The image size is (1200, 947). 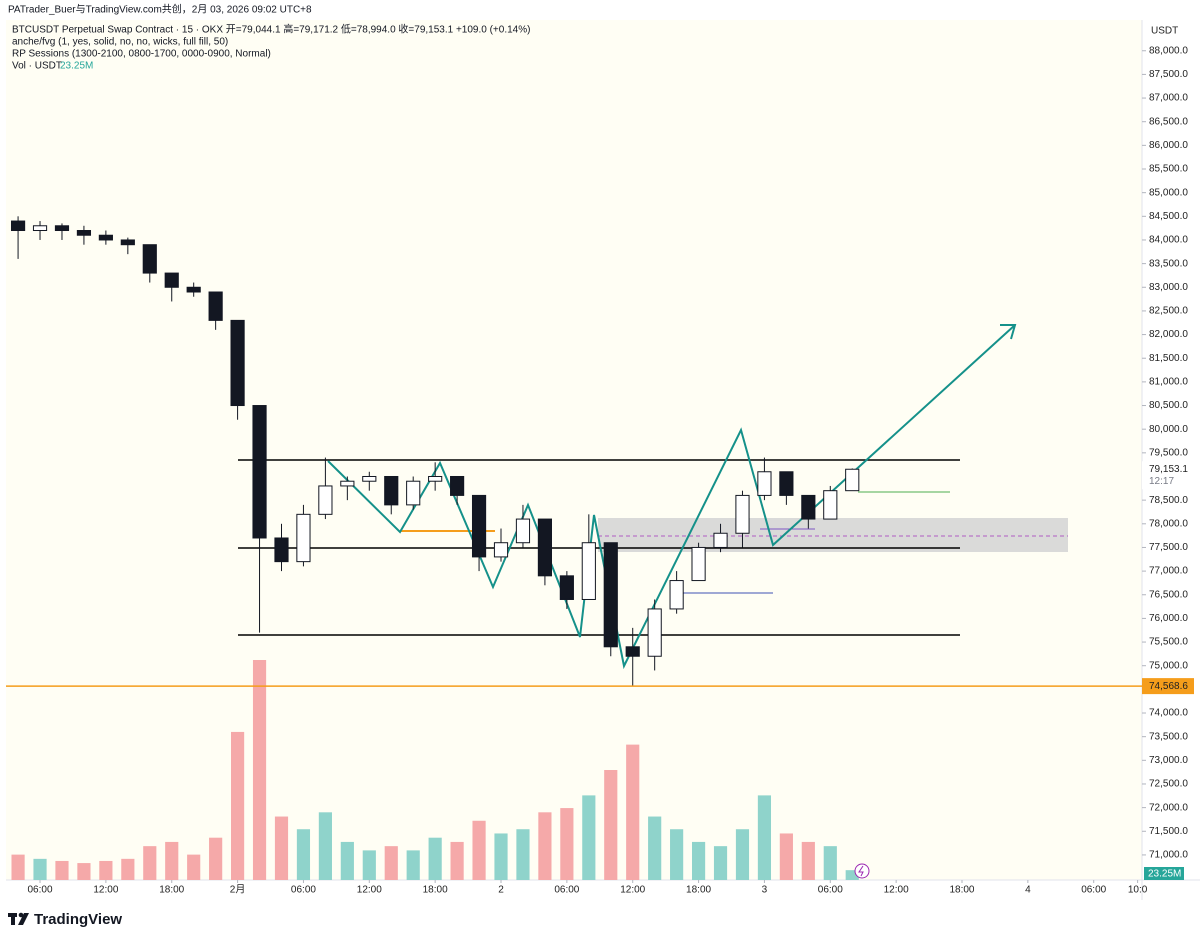 What do you see at coordinates (1008, 332) in the screenshot?
I see `arrow-head` at bounding box center [1008, 332].